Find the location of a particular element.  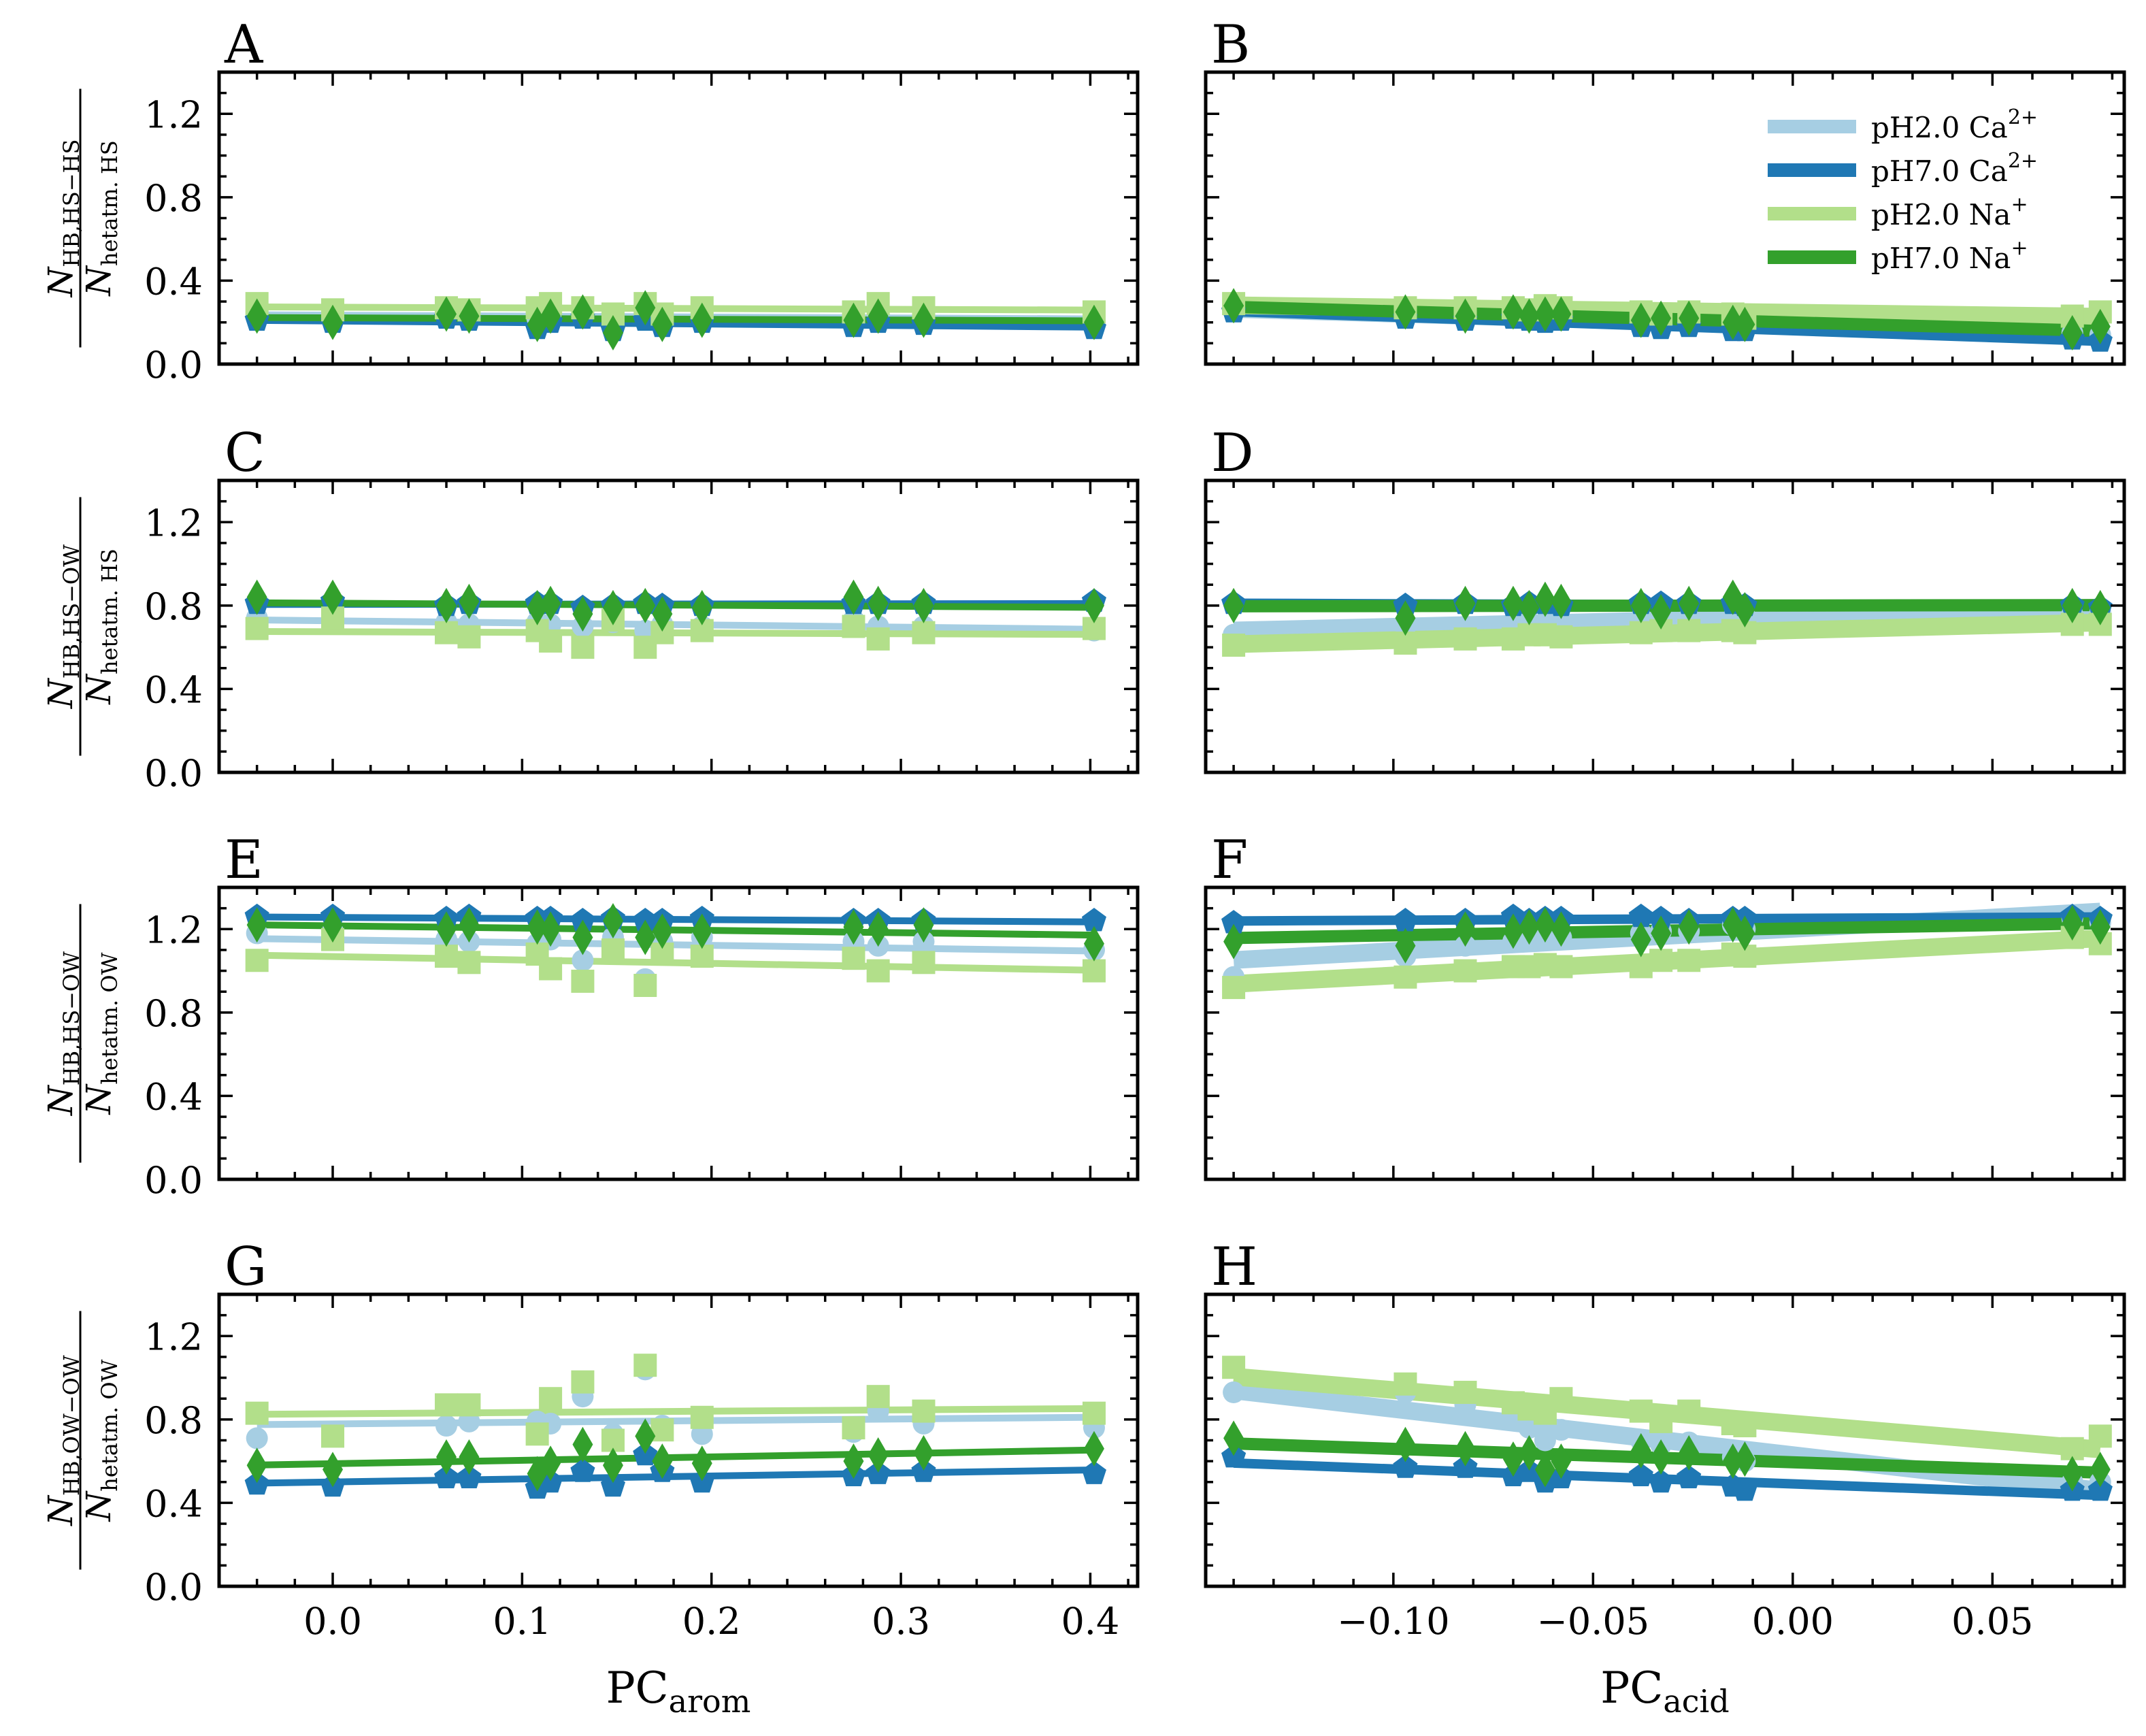

panel-h: H −0.10 −0.05 0.00 0.05 is located at coordinates (1665, 1440).